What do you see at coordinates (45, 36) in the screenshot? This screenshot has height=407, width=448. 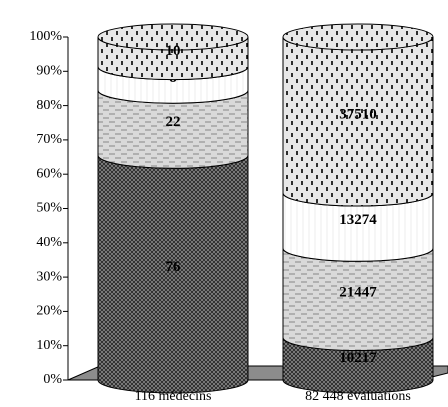 I see `y-tick-label: 100%` at bounding box center [45, 36].